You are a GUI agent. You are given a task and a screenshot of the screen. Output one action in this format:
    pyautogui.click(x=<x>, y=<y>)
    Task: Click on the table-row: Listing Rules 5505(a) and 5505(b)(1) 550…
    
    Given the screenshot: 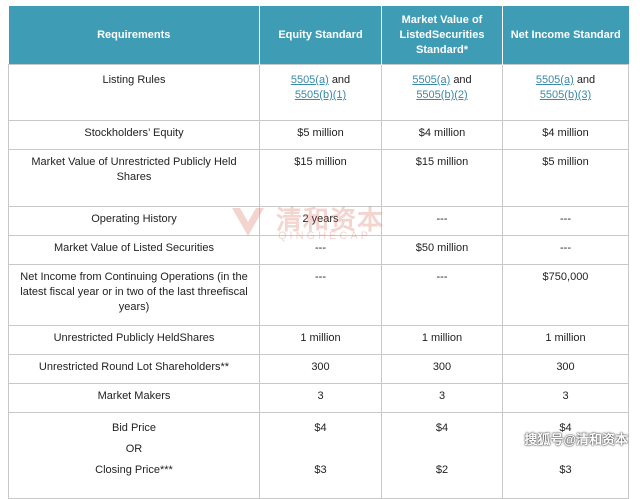 What is the action you would take?
    pyautogui.click(x=318, y=92)
    